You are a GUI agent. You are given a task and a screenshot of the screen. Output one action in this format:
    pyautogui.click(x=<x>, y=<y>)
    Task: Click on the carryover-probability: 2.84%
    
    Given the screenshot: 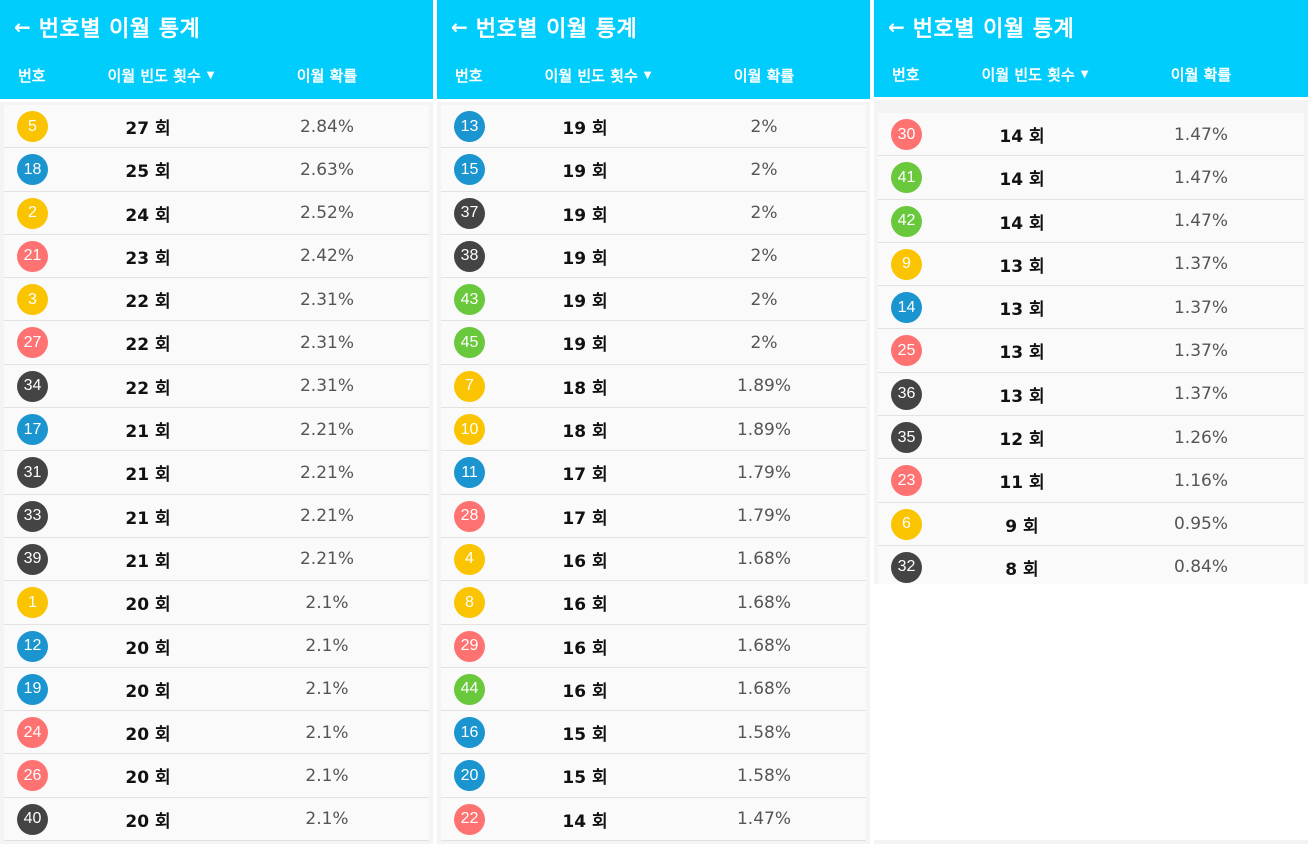 What is the action you would take?
    pyautogui.click(x=326, y=126)
    